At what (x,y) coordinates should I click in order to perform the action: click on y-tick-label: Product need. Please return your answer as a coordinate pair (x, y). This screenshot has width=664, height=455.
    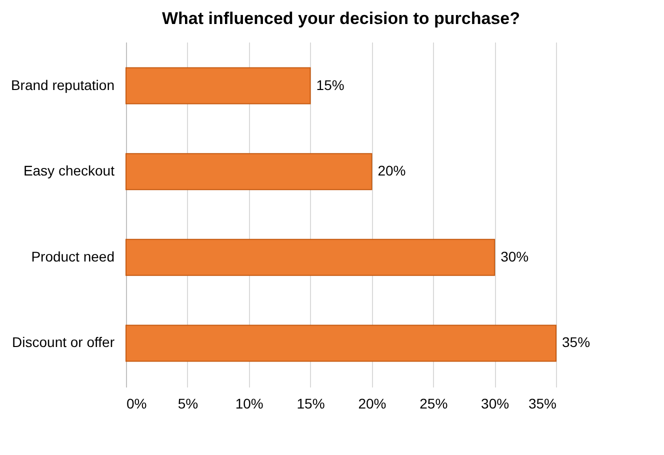
    Looking at the image, I should click on (72, 256).